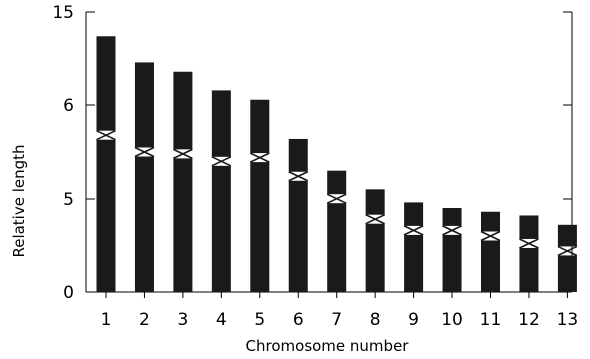 This screenshot has width=590, height=359. Describe the element at coordinates (221, 320) in the screenshot. I see `x-tick-label: 4` at that location.